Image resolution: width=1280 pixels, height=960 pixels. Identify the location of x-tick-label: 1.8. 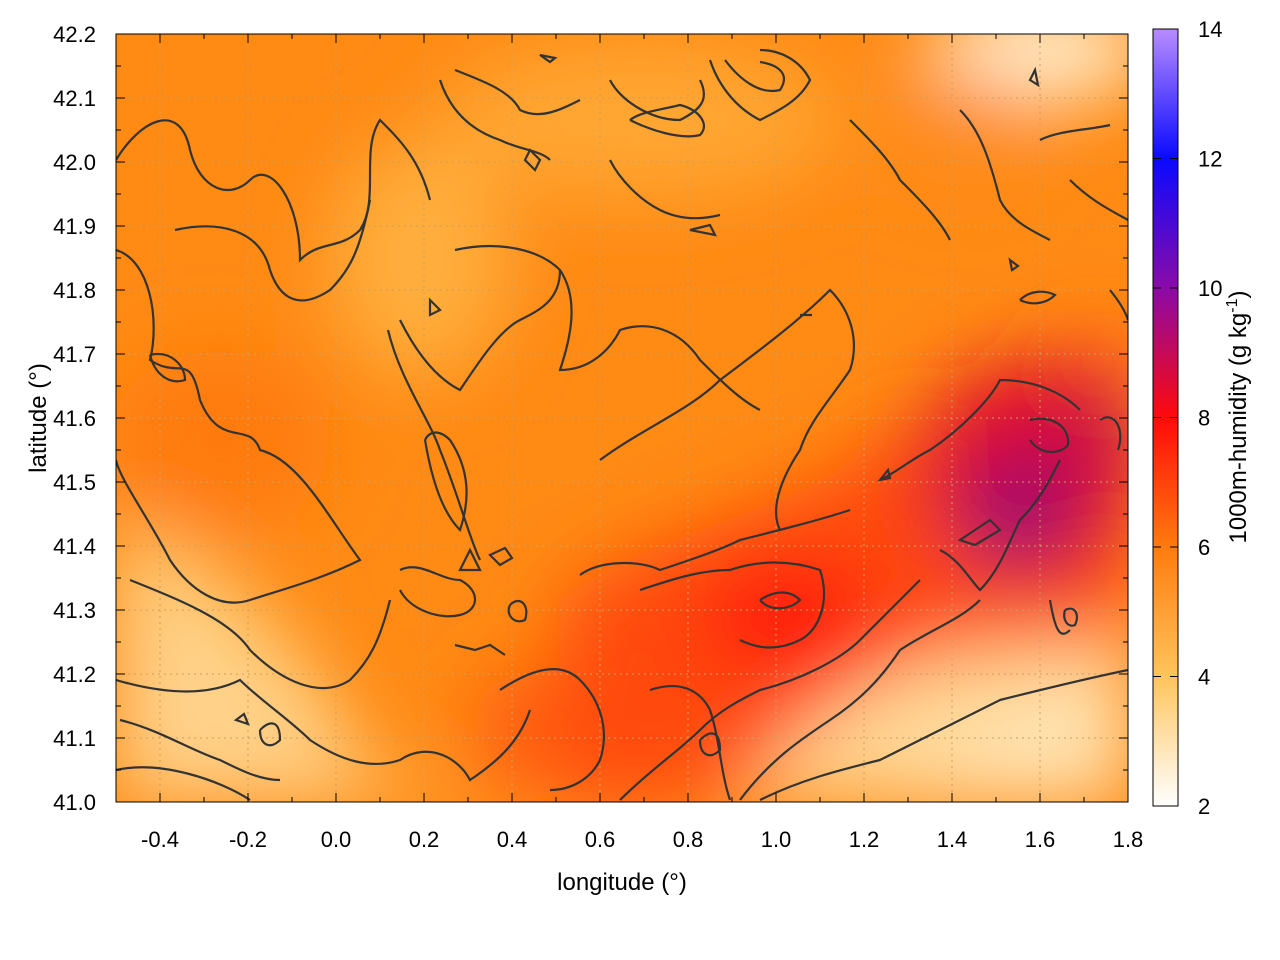
(1128, 839).